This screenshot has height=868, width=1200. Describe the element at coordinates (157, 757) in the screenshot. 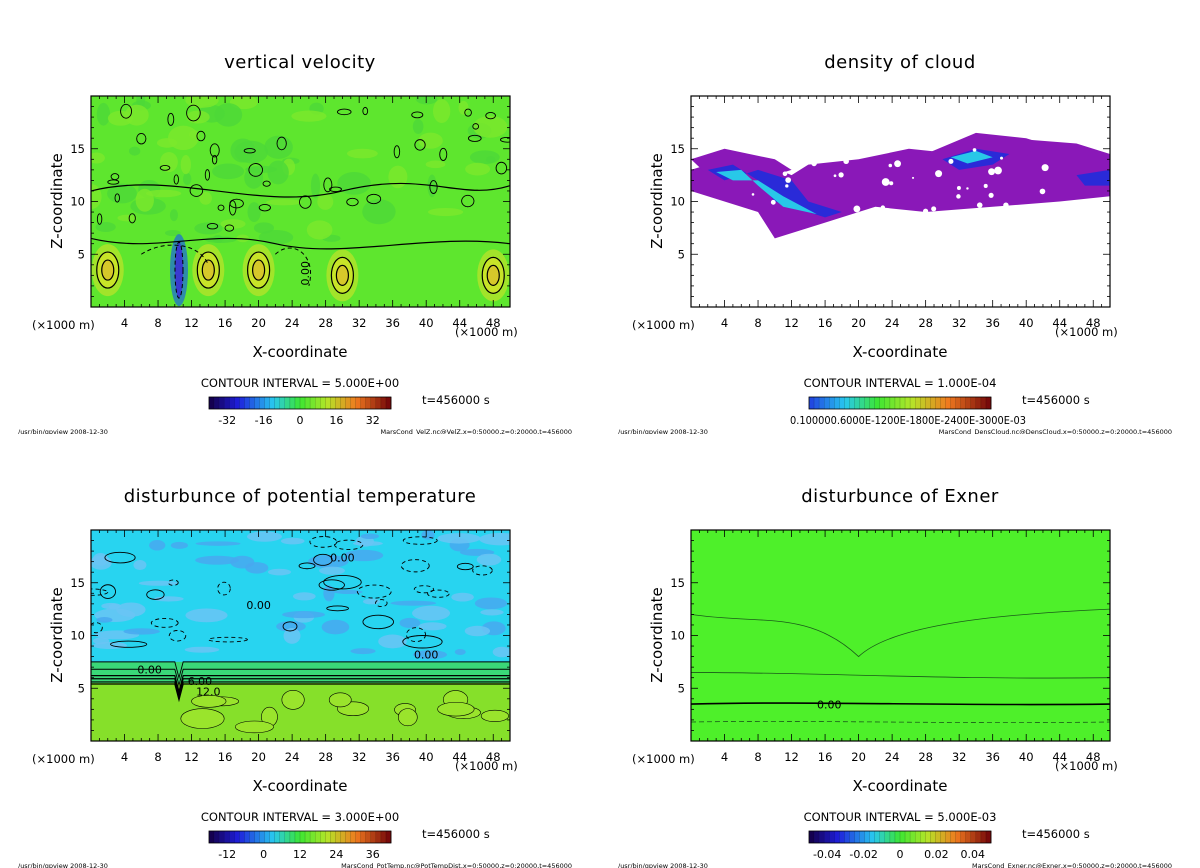

I see `x-tick-label: 8` at that location.